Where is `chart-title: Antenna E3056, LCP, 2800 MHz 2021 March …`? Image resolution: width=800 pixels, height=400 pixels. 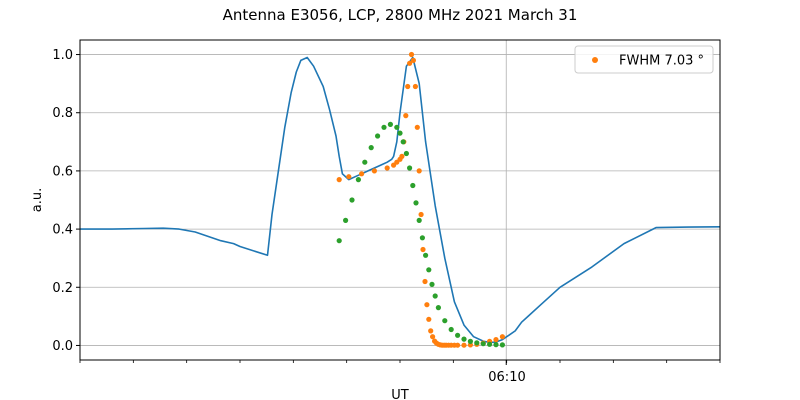
chart-title: Antenna E3056, LCP, 2800 MHz 2021 March … is located at coordinates (400, 15).